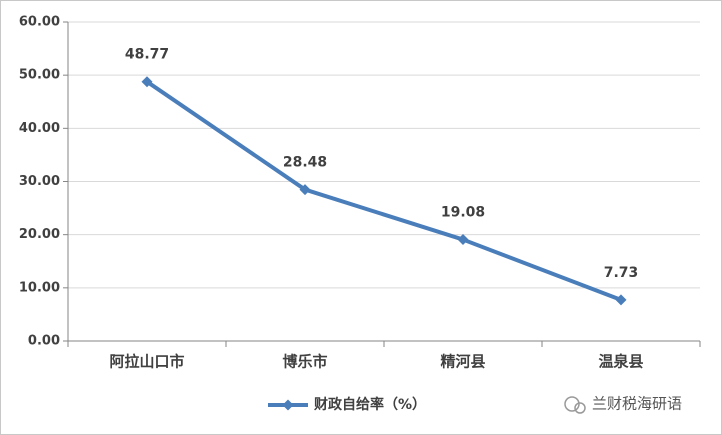 This screenshot has width=722, height=435. What do you see at coordinates (304, 362) in the screenshot?
I see `x-tick-label: 博乐市` at bounding box center [304, 362].